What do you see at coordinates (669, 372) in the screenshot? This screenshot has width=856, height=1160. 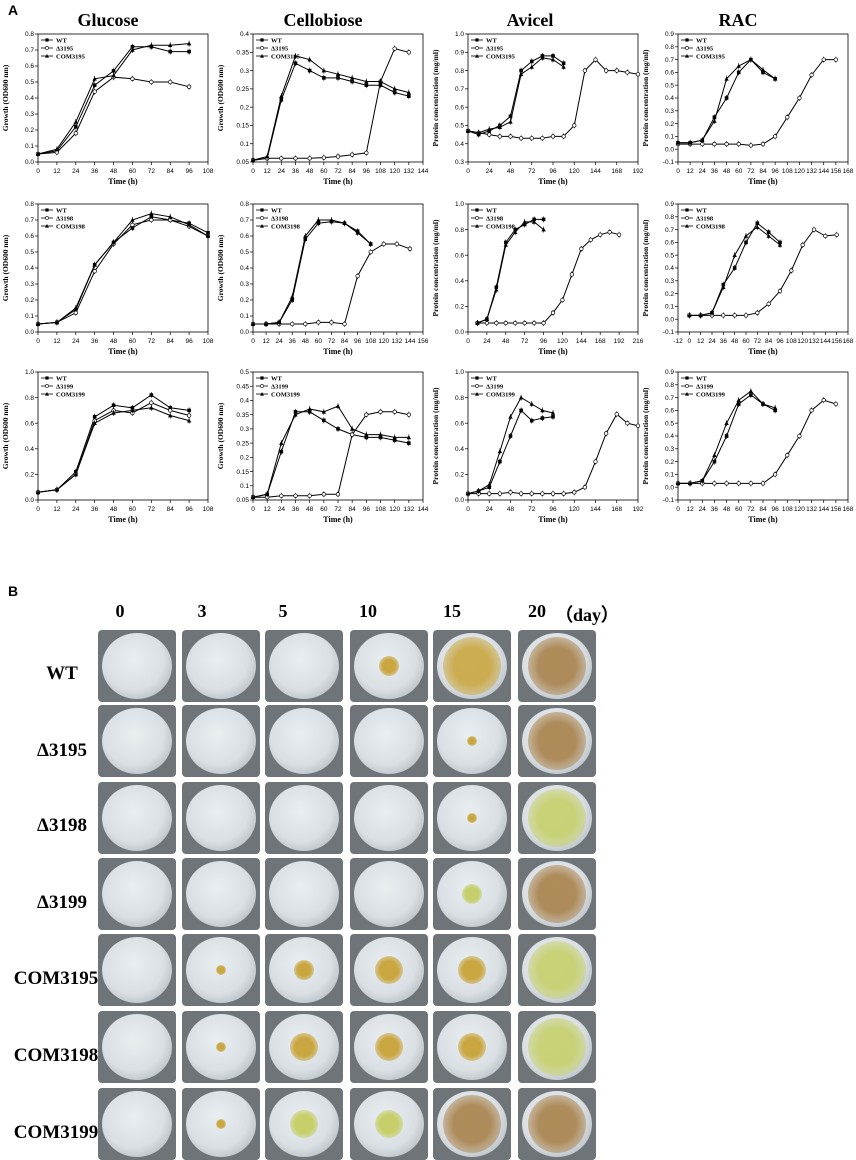 I see `y-tick-label: 0.9` at bounding box center [669, 372].